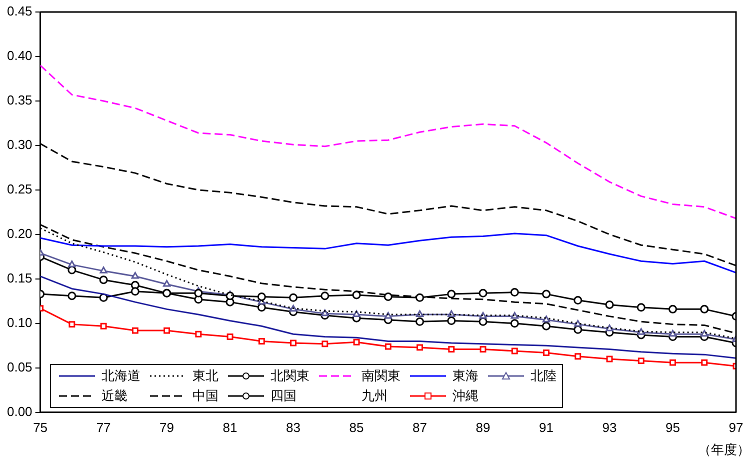 The width and height of the screenshot is (752, 461). What do you see at coordinates (230, 427) in the screenshot?
I see `x-tick-label: 81` at bounding box center [230, 427].